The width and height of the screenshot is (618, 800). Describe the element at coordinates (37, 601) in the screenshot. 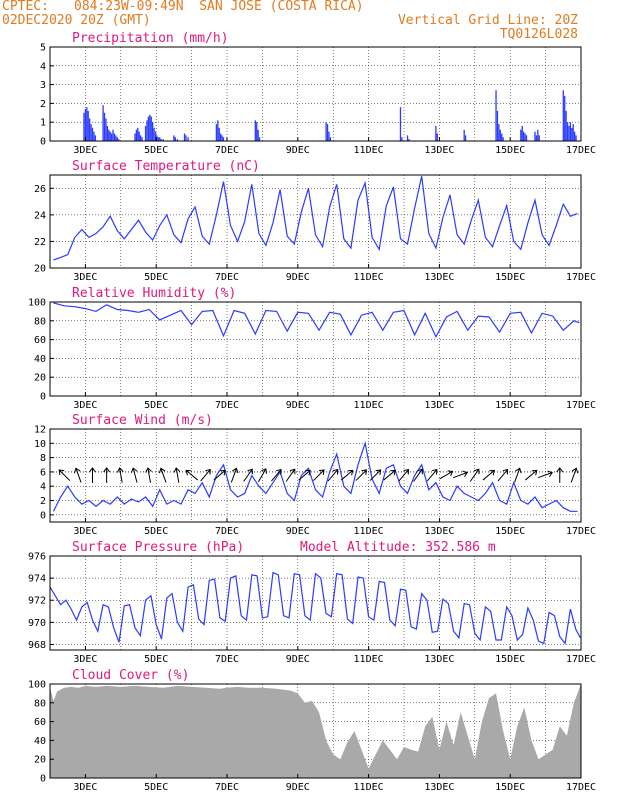

I see `y-tick-label: 972` at that location.